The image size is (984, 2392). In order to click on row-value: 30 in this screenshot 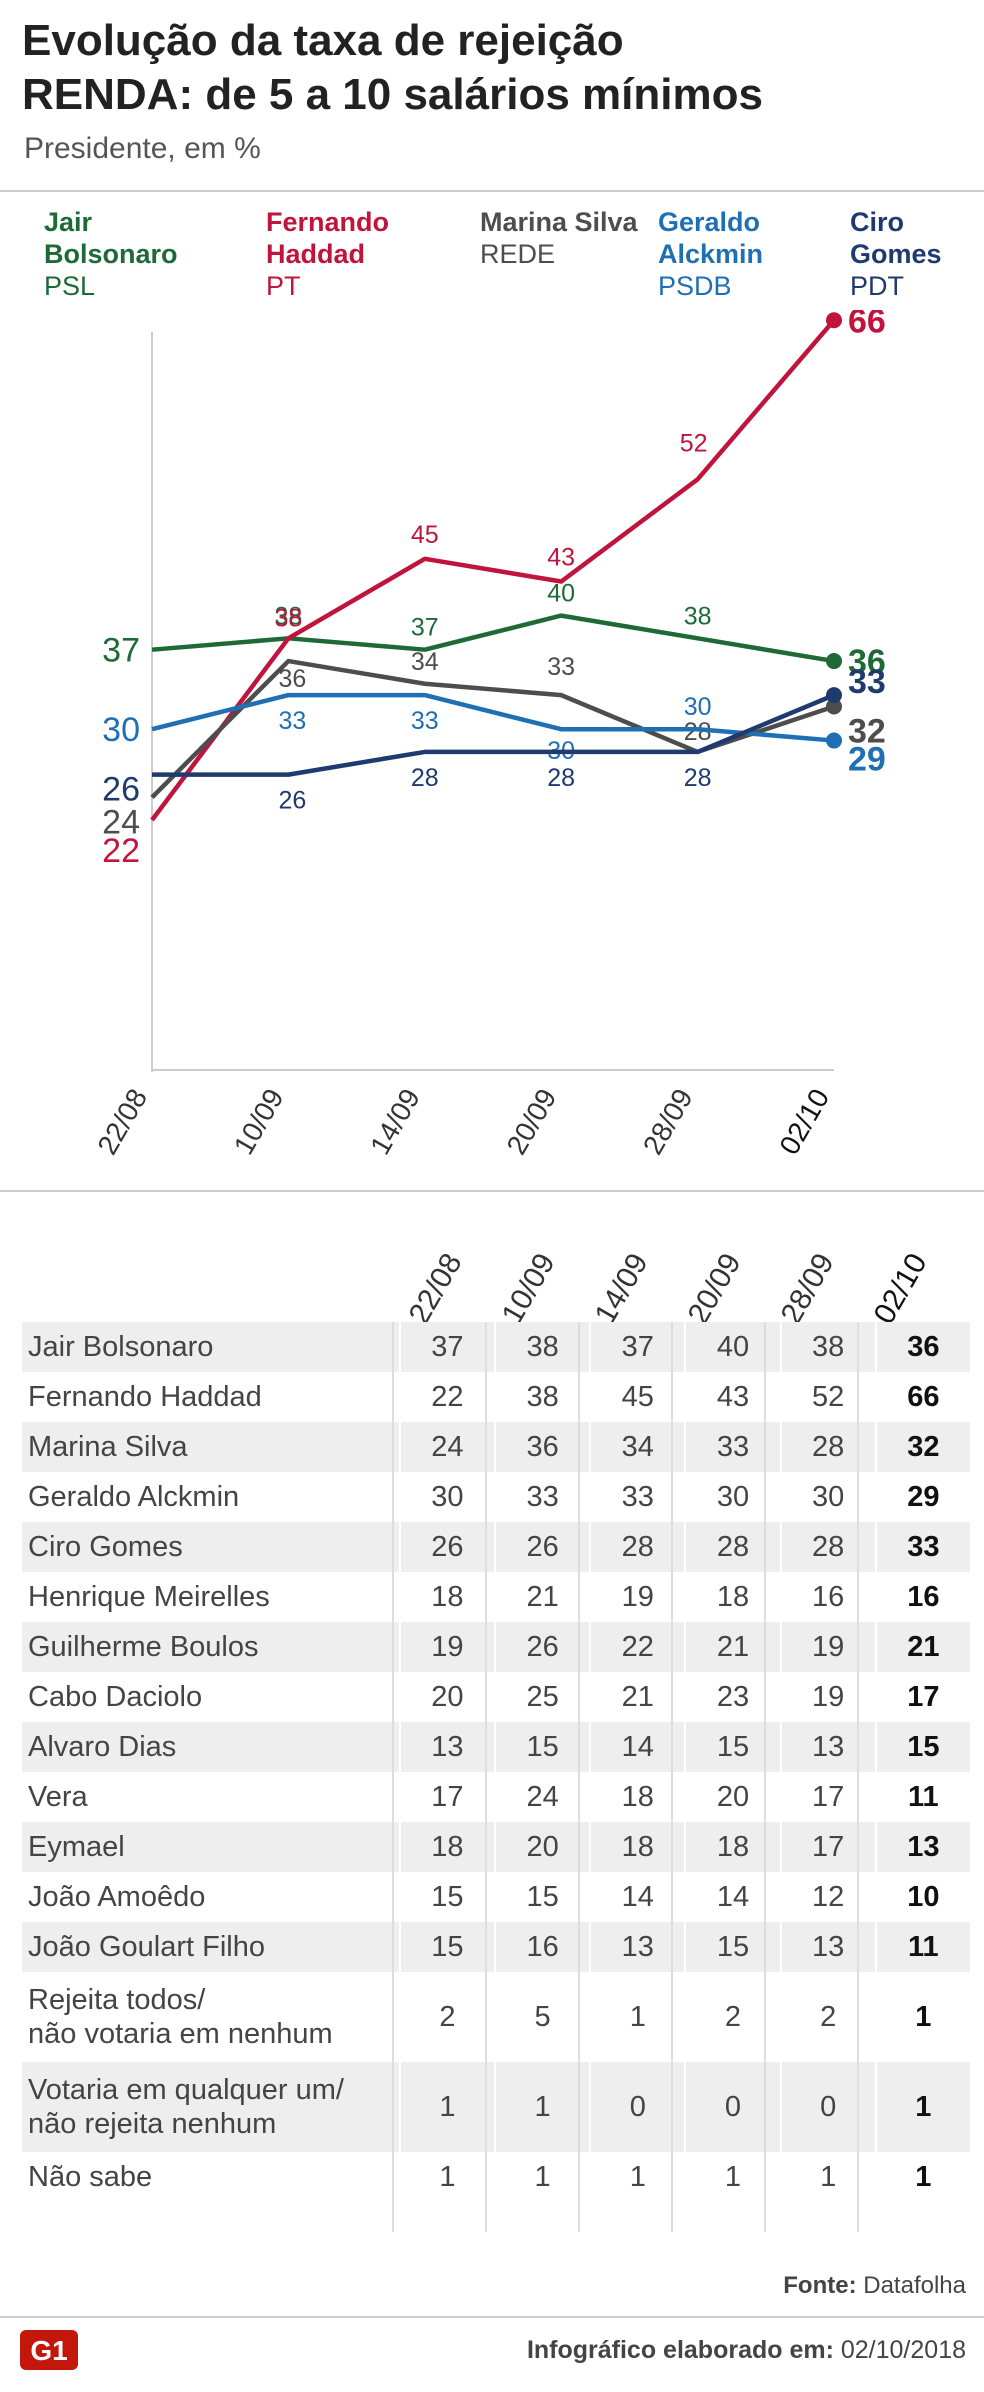, I will do `click(732, 1497)`.